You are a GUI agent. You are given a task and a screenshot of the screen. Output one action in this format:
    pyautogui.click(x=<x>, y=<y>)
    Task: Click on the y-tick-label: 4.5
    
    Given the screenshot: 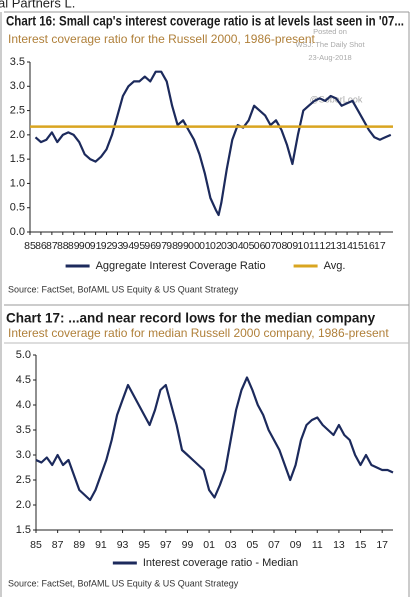 What is the action you would take?
    pyautogui.click(x=23, y=380)
    